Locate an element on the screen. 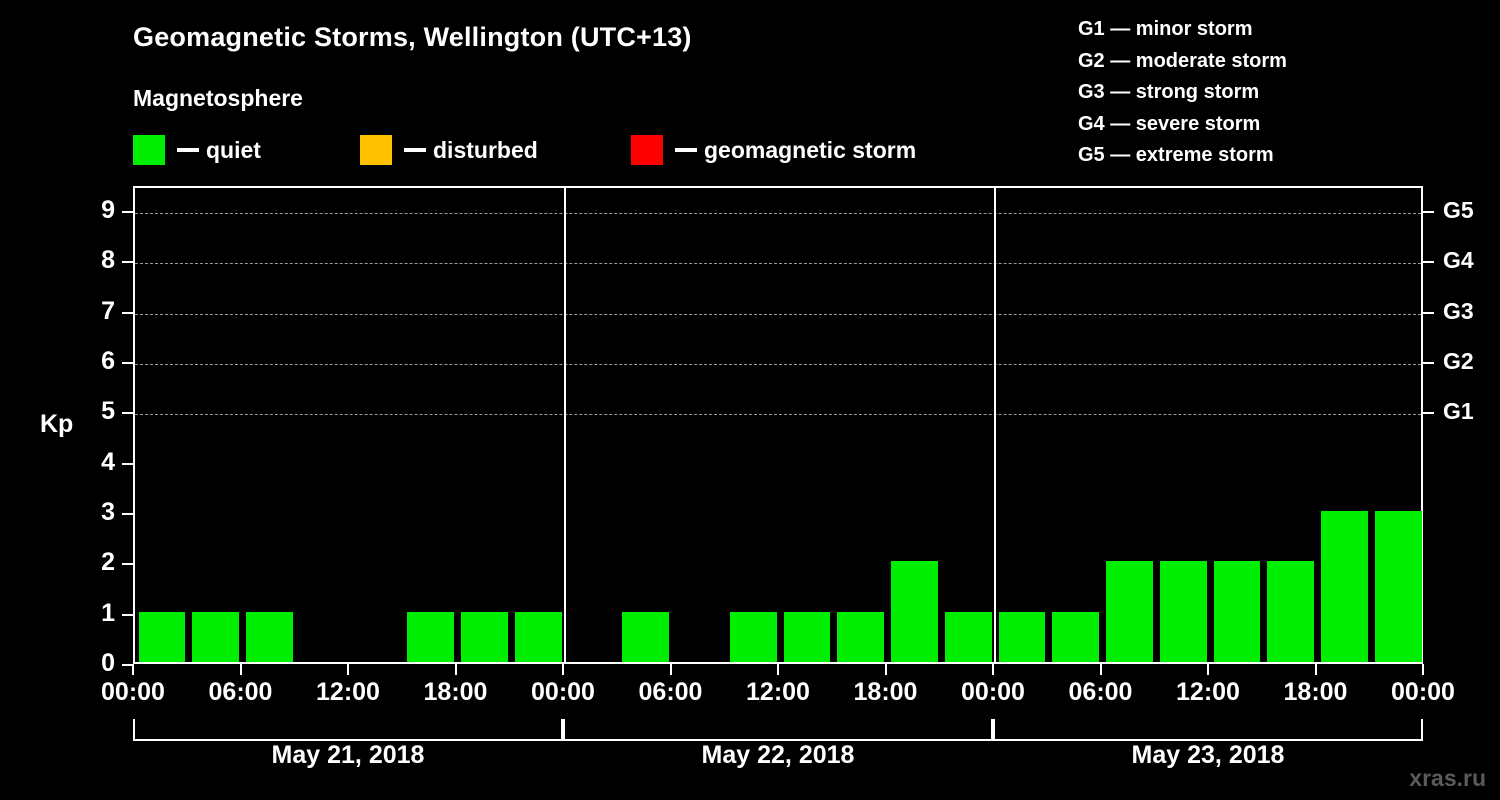 This screenshot has height=800, width=1500. right-tick-label: G1 is located at coordinates (1458, 411).